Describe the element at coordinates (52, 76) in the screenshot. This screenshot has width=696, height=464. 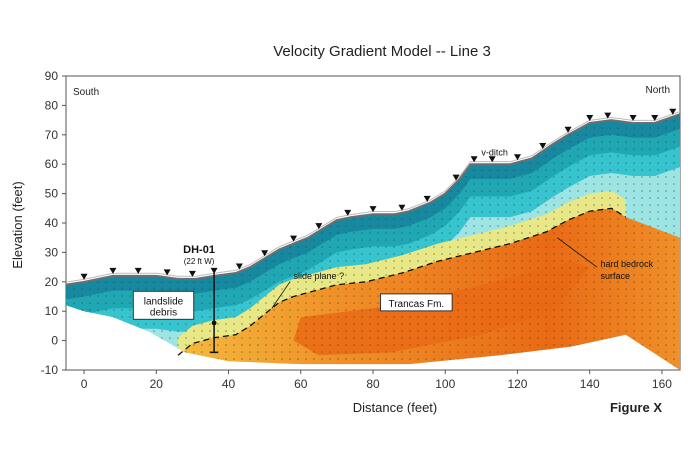
I see `y-tick-label: 90` at that location.